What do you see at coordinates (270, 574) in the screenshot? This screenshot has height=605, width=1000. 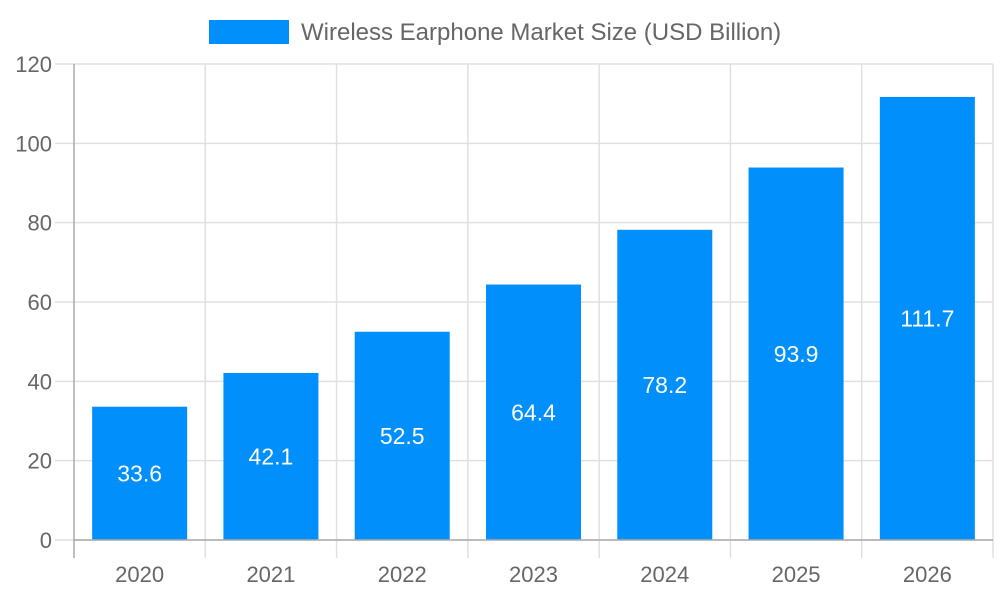 I see `x-tick-label: 2021` at bounding box center [270, 574].